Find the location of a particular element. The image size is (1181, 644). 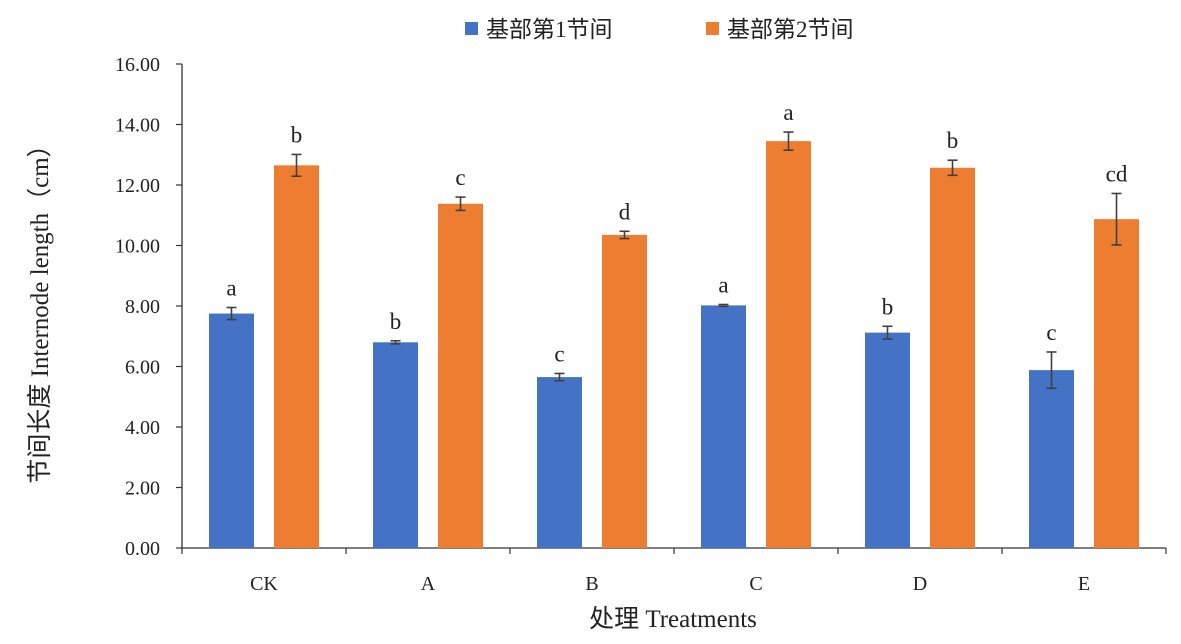

bar-series-2-e is located at coordinates (1116, 383).